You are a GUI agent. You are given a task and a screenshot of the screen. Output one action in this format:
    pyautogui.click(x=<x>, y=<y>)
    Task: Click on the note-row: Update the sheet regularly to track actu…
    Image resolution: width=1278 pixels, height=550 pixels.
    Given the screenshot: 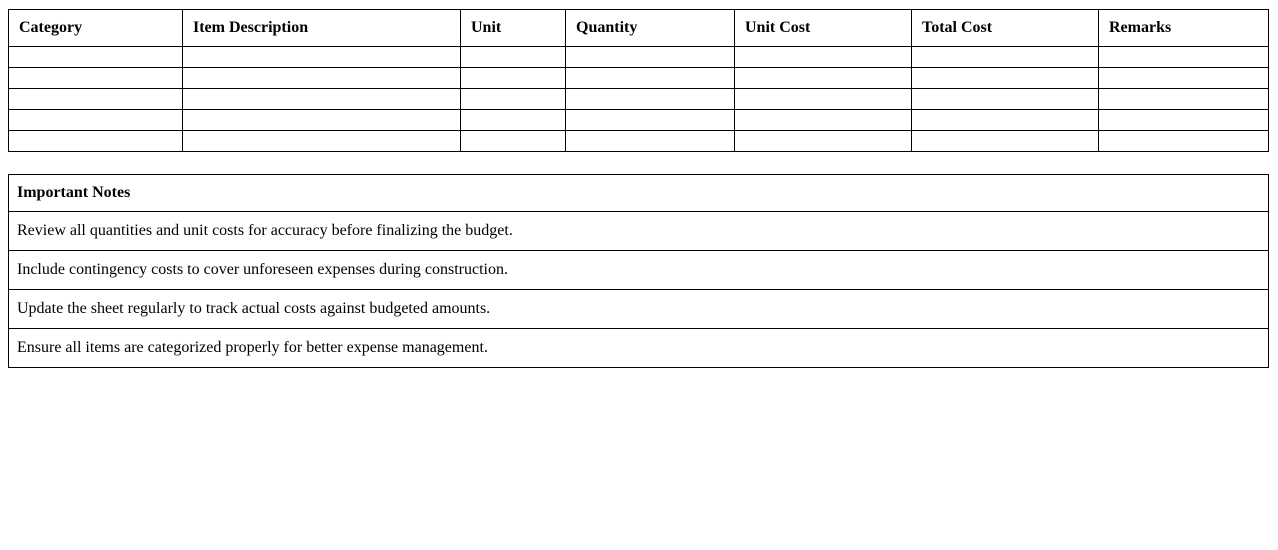 What is the action you would take?
    pyautogui.click(x=638, y=309)
    